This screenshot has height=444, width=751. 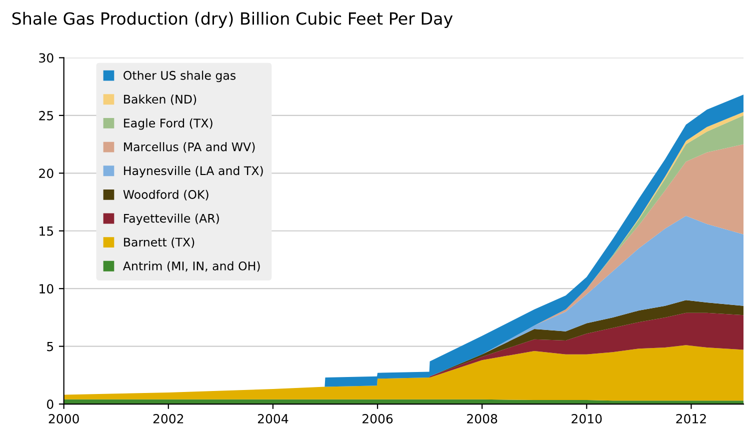 I want to click on y-tick-label: 0, so click(x=50, y=404).